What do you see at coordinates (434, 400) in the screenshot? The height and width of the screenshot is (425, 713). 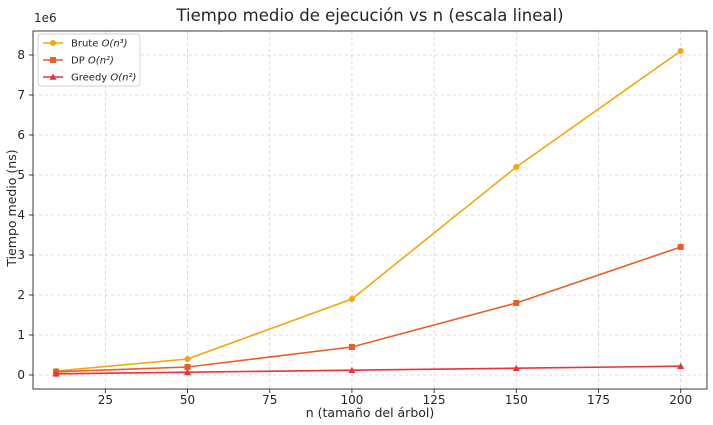 I see `x-tick-label: 125` at bounding box center [434, 400].